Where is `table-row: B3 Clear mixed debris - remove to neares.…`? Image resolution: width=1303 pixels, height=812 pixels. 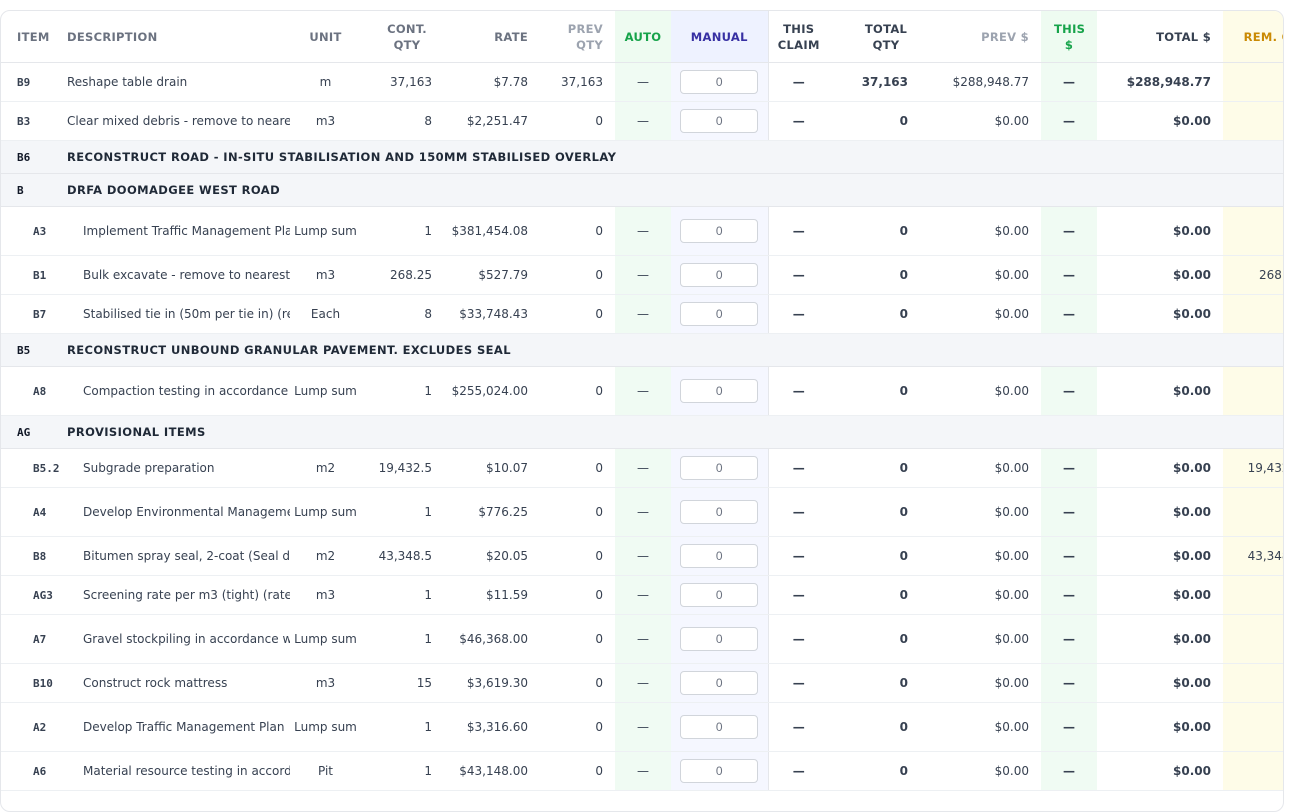
table-row: B3 Clear mixed debris - remove to neares.… is located at coordinates (642, 121).